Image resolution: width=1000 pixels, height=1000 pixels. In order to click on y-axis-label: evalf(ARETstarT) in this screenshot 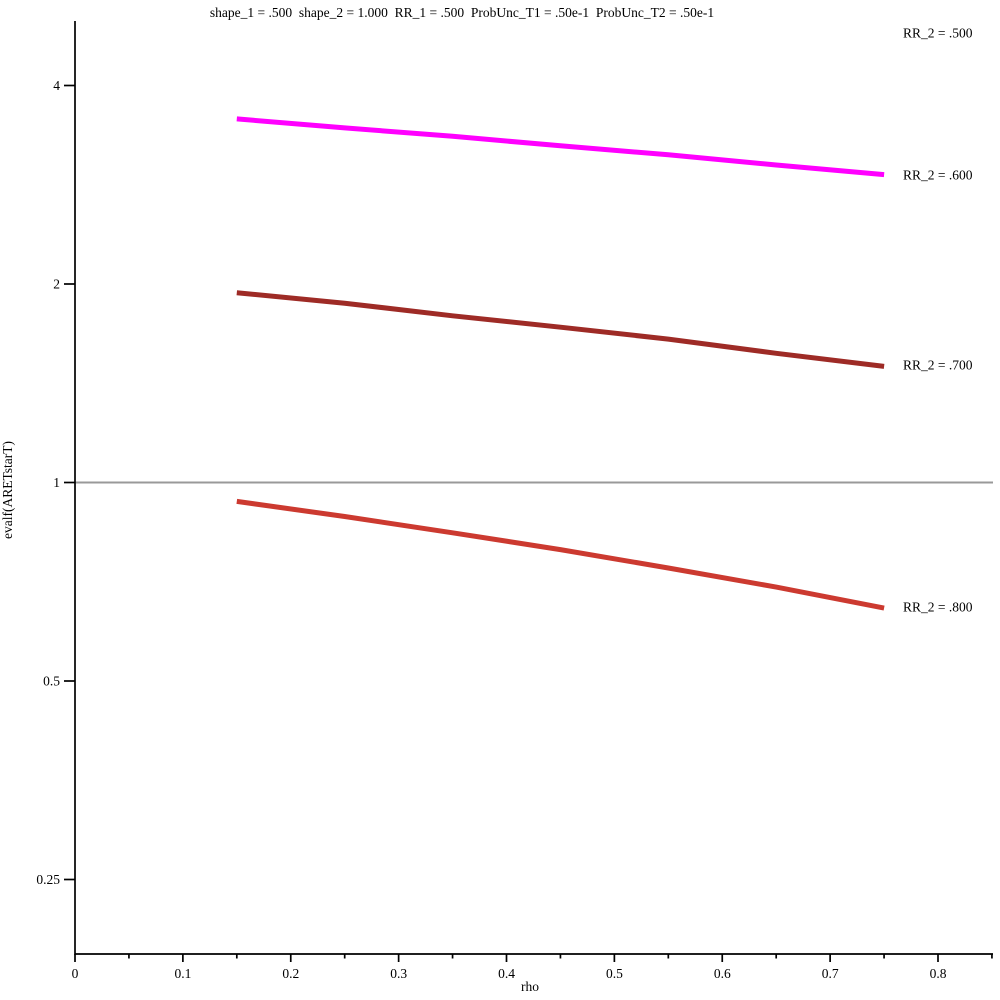, I will do `click(7, 490)`.